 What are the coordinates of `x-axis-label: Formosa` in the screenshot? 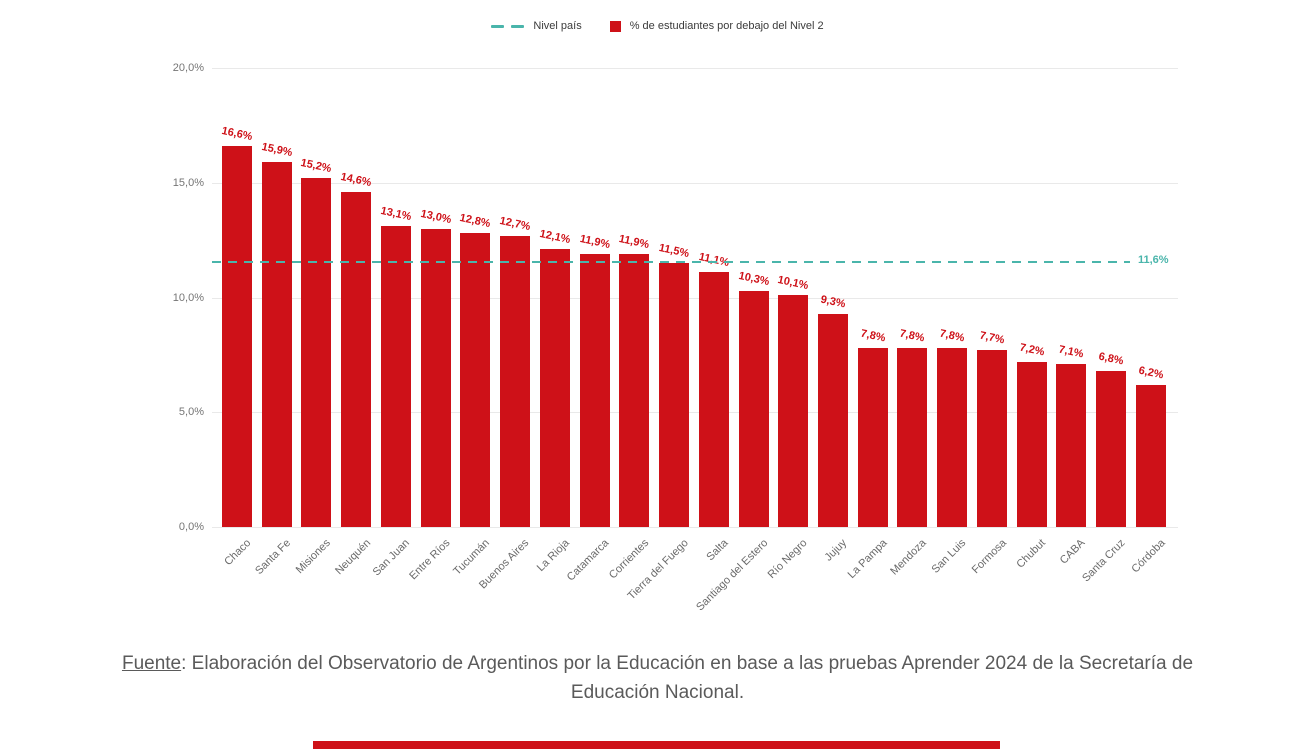 It's located at (989, 557).